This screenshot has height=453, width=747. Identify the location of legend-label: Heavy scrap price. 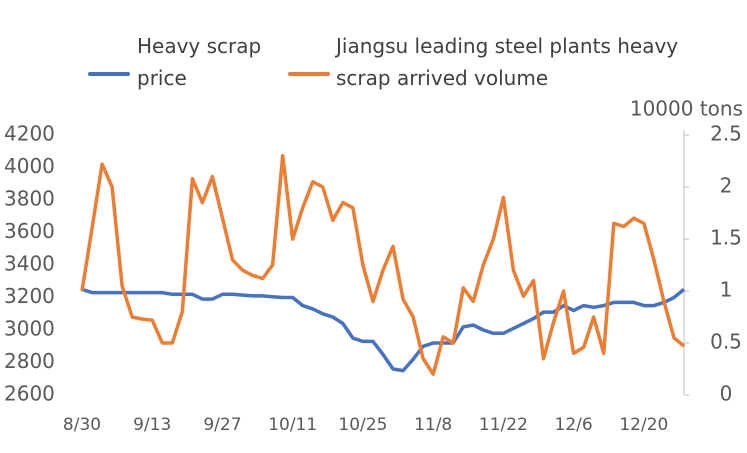
(199, 62).